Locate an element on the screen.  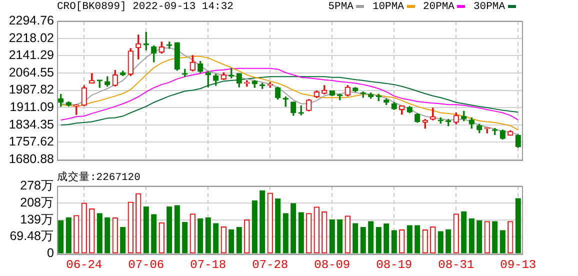
y-tick-label: 0 is located at coordinates (50, 253).